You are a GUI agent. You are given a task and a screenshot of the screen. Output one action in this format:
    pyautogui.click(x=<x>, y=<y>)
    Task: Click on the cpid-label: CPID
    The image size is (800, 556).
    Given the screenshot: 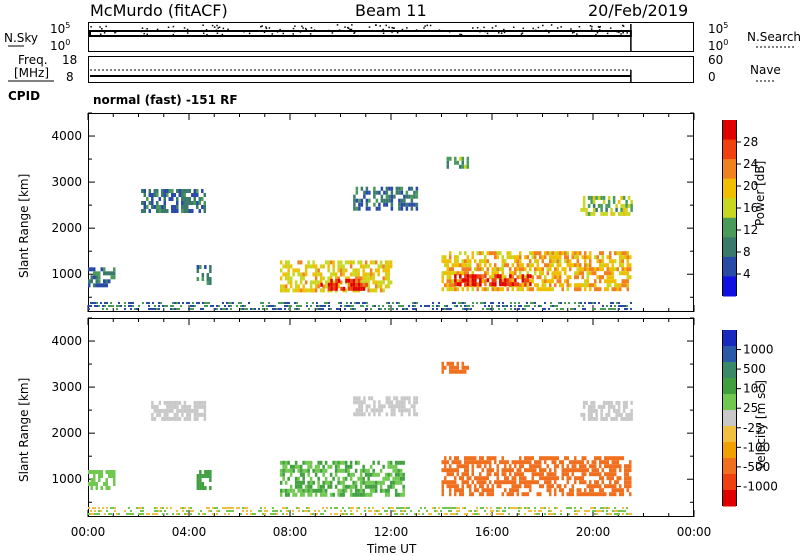 What is the action you would take?
    pyautogui.click(x=24, y=96)
    